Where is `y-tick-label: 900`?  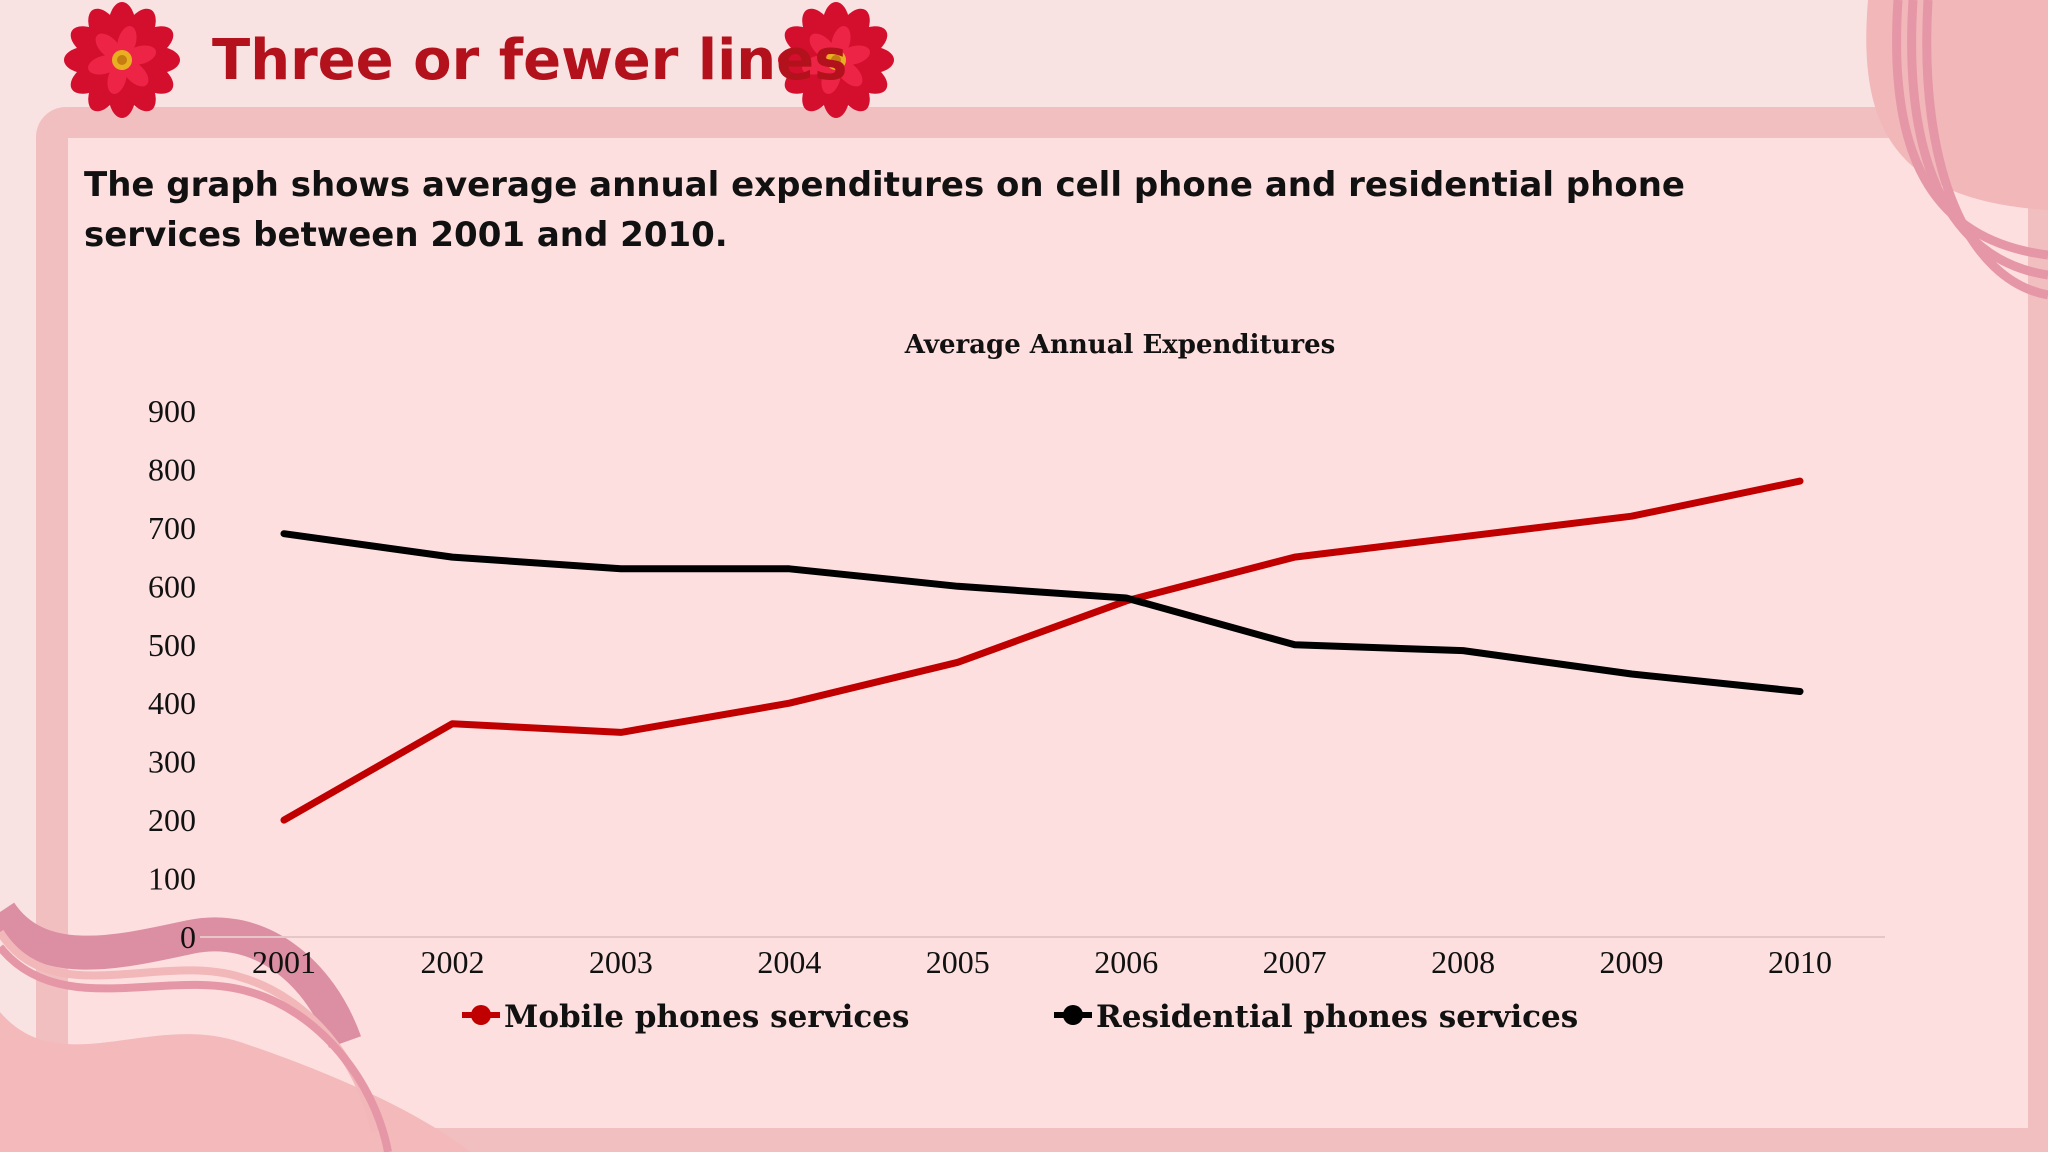
y-tick-label: 900 is located at coordinates (172, 411).